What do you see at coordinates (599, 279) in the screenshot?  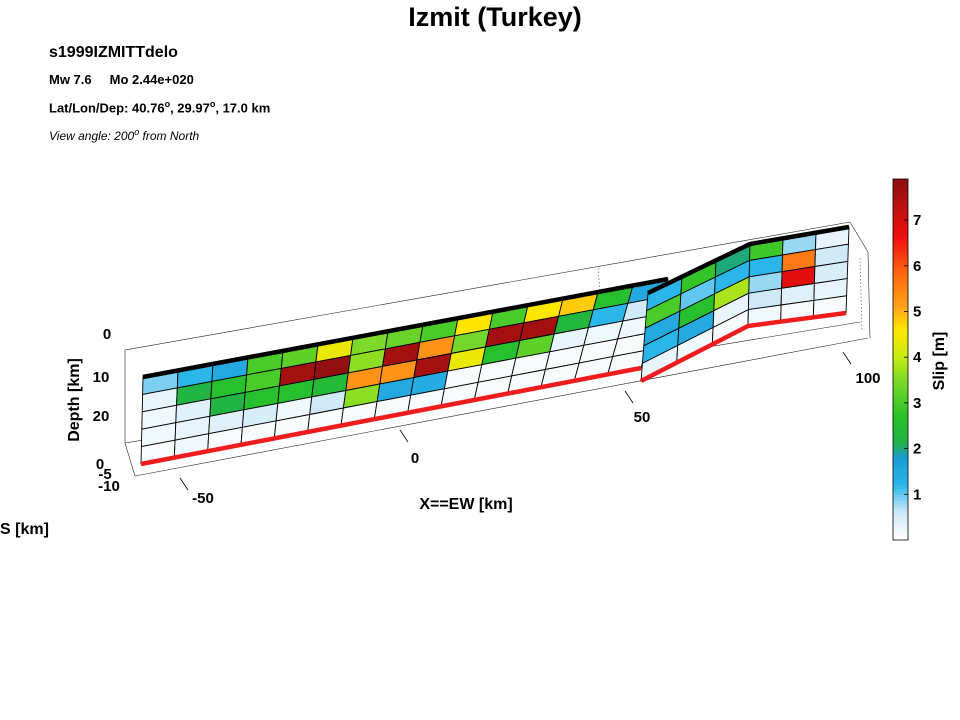 I see `grid-line` at bounding box center [599, 279].